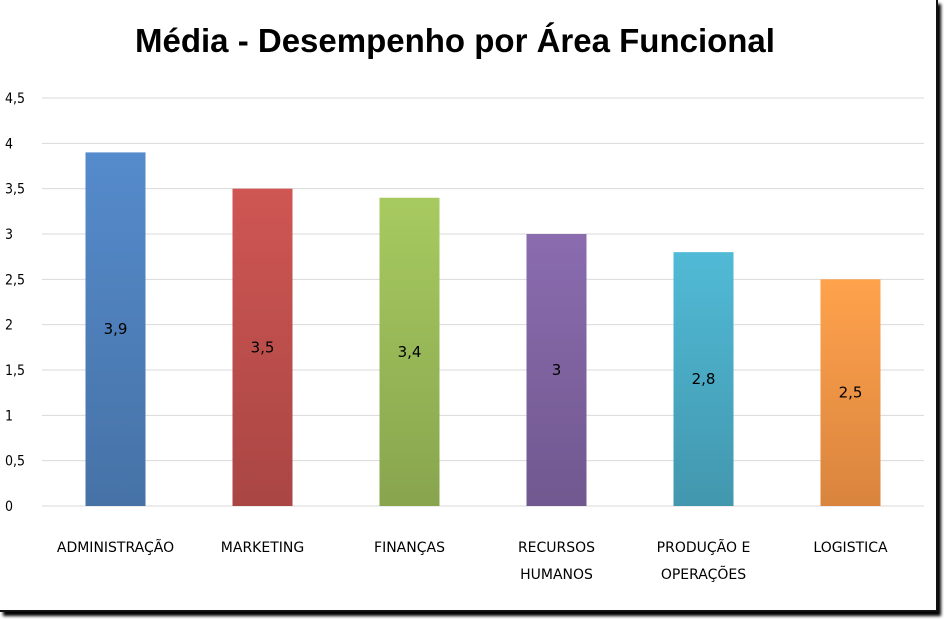  I want to click on y-tick-label: 0,5, so click(15, 462).